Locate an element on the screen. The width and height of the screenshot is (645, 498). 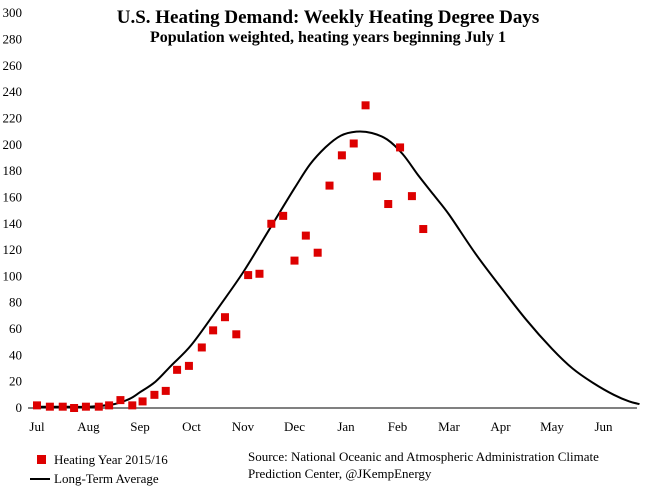
x-tick-label: Sep is located at coordinates (140, 426).